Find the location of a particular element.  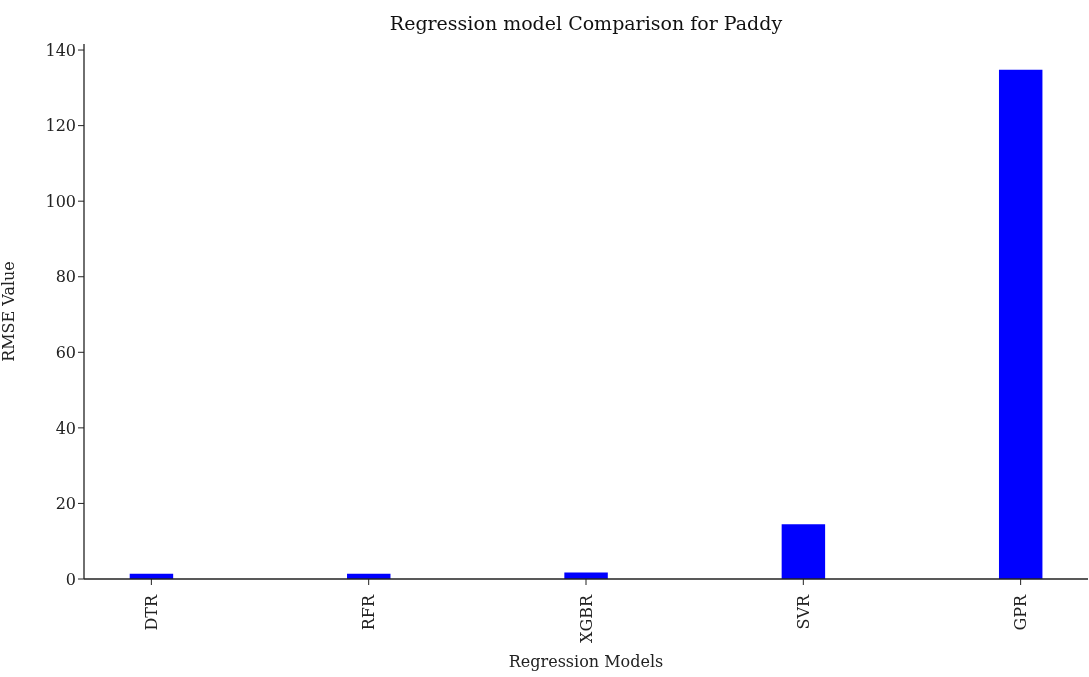

x-axis-title: Regression Models is located at coordinates (586, 661).